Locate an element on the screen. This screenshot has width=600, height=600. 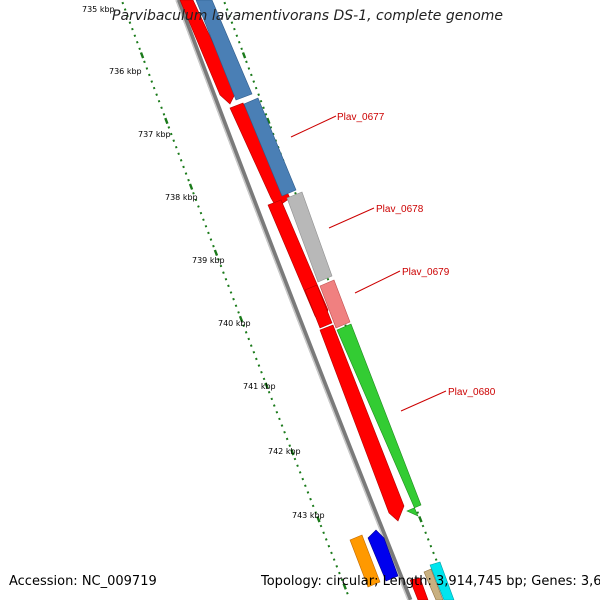
gene-forward-cyan is located at coordinates (442, 580).